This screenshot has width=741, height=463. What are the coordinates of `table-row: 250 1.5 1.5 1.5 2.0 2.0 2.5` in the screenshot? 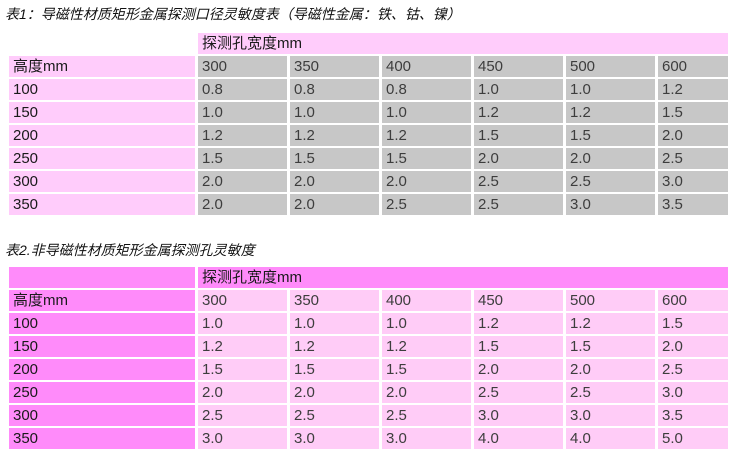 It's located at (369, 158).